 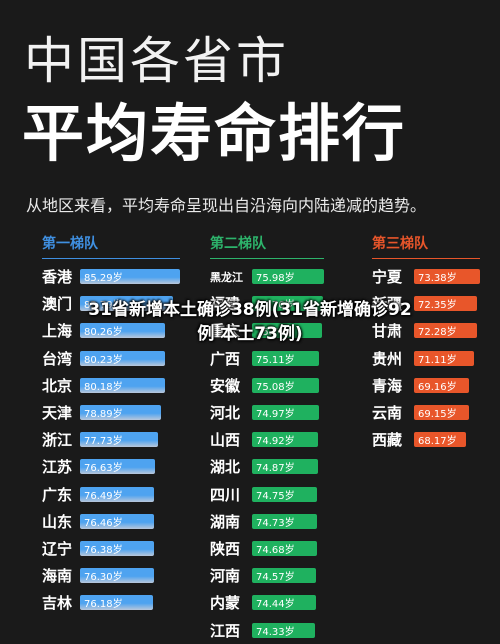 I want to click on region-name: 新疆, so click(x=387, y=304).